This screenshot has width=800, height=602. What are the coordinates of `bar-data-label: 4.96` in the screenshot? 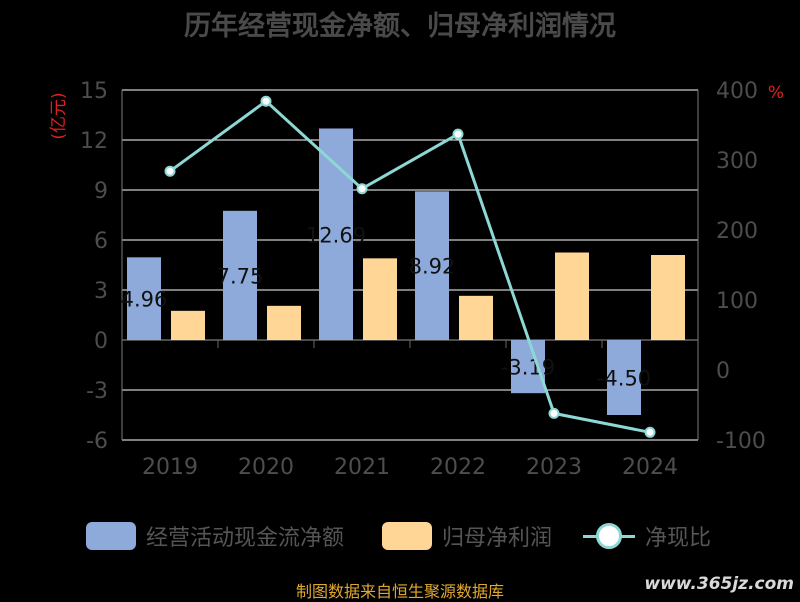 It's located at (144, 300).